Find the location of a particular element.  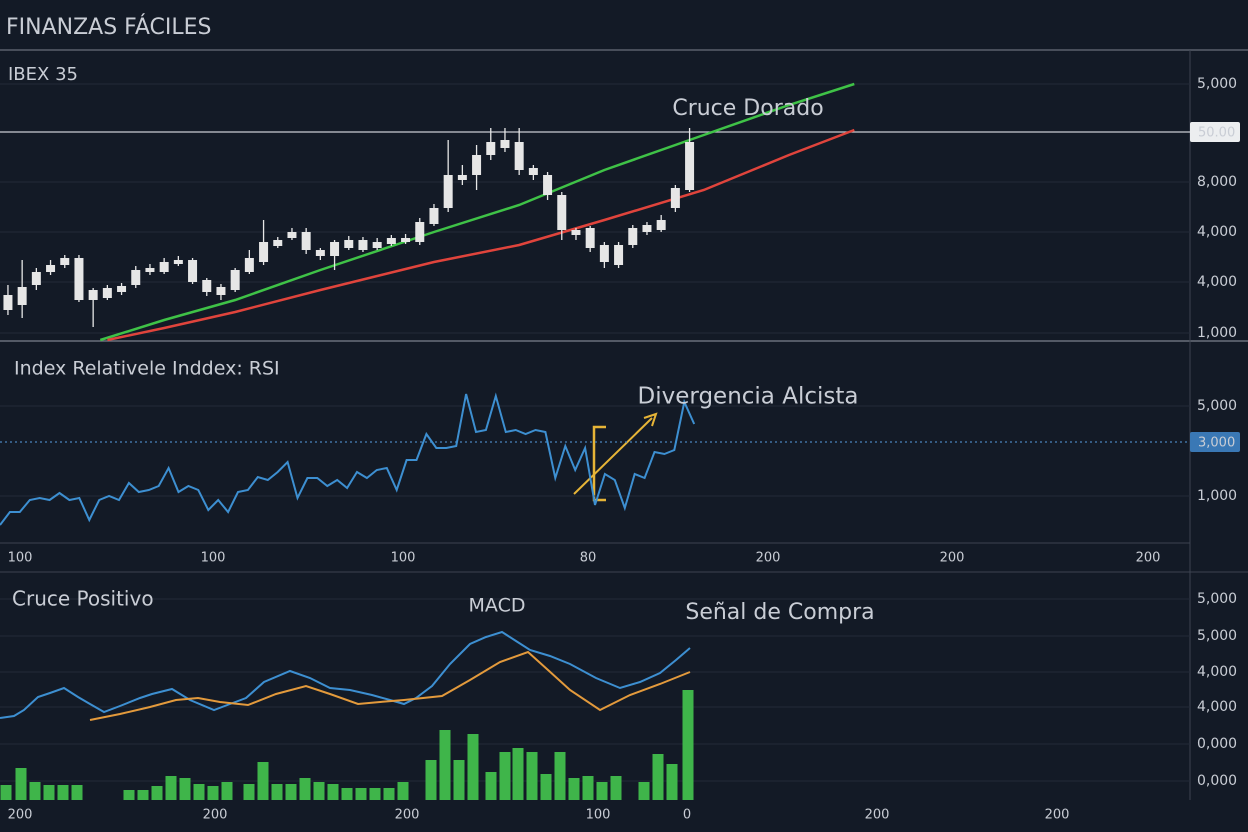

panel-title: MACD is located at coordinates (497, 606).